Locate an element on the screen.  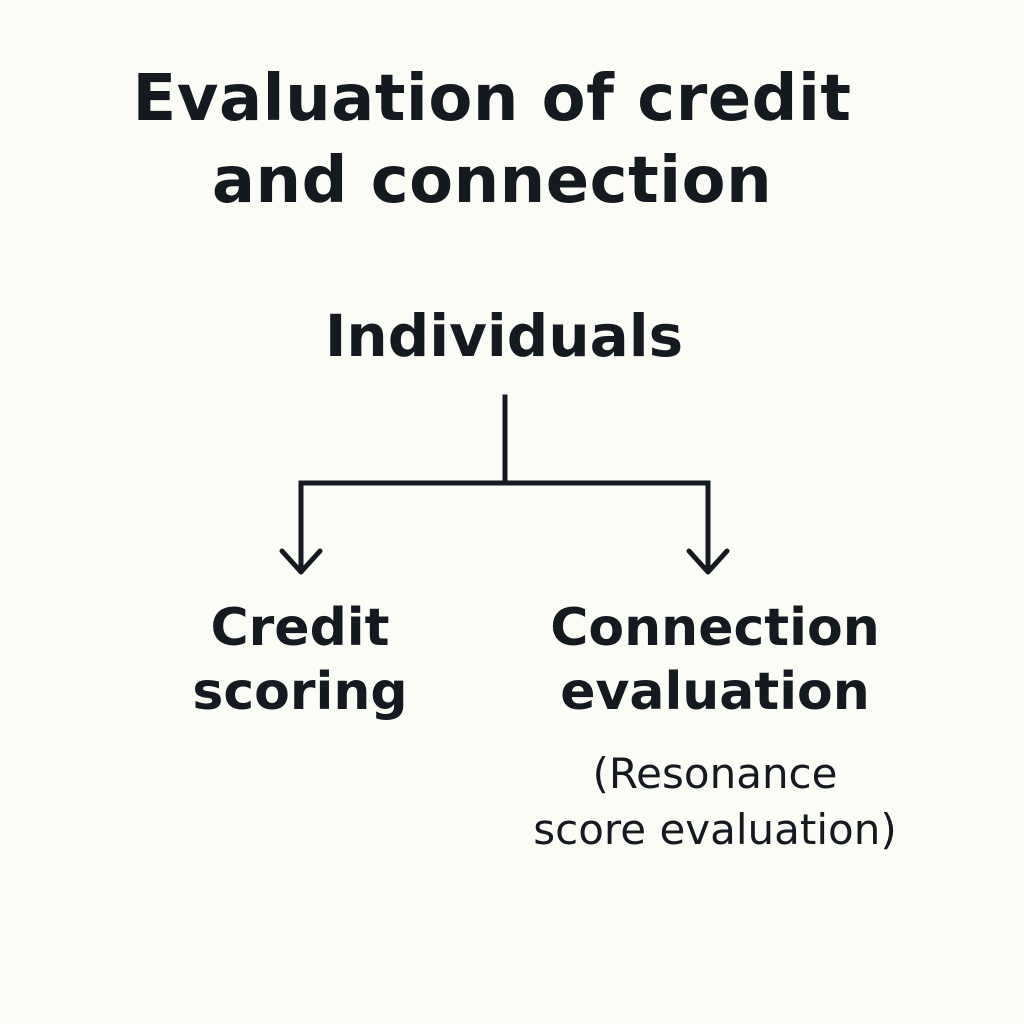
right-arrowhead-icon is located at coordinates (708, 561).